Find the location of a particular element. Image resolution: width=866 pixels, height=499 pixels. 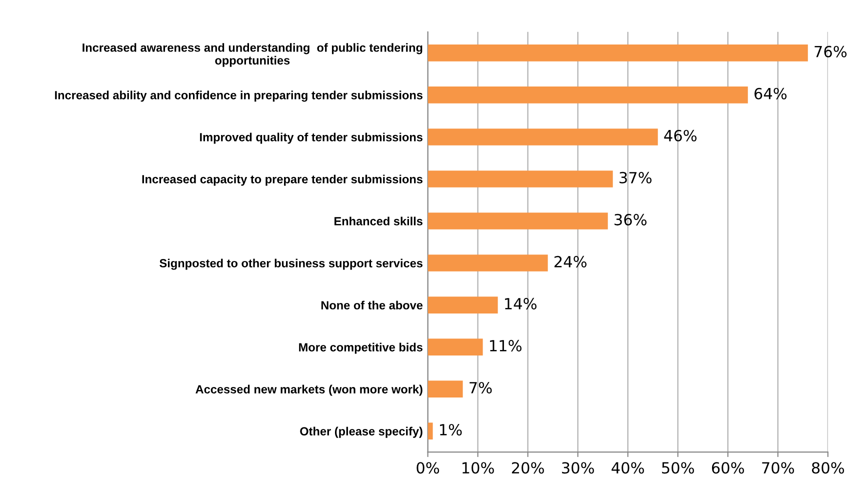

x-tick-label: 50% is located at coordinates (678, 468).